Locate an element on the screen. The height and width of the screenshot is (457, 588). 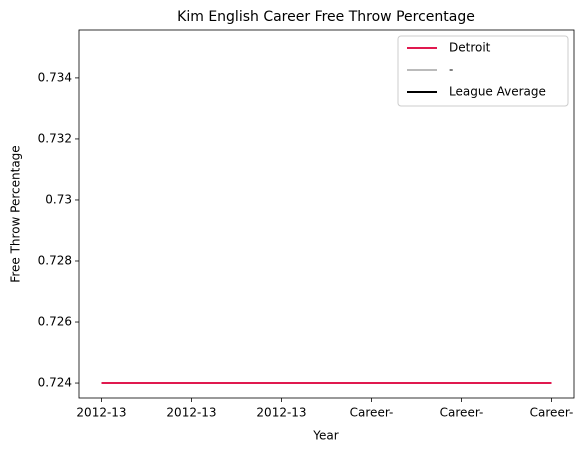
y-tick-label: 0.734 is located at coordinates (55, 77).